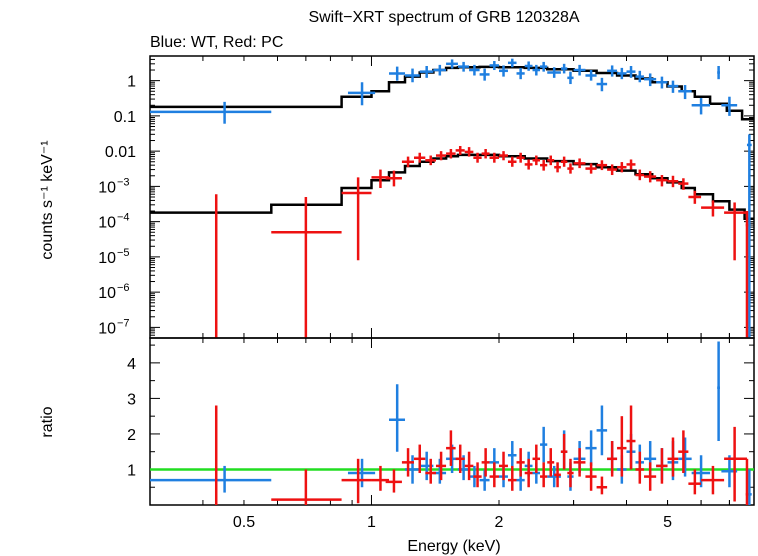 The image size is (758, 556). I want to click on x-axis-label: Energy (keV), so click(453, 546).